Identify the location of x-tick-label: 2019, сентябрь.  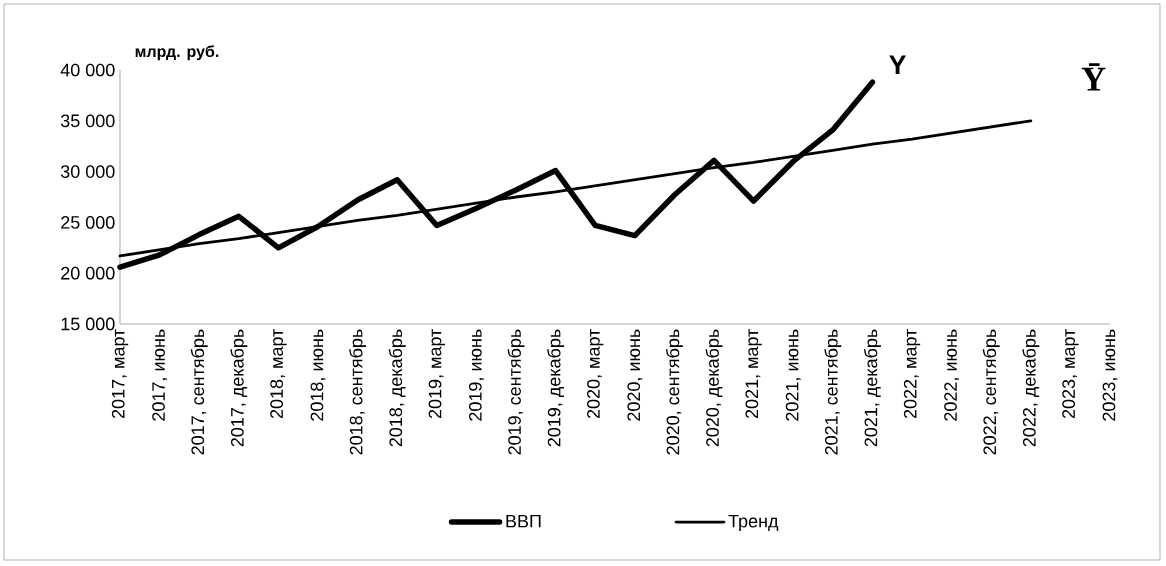
(516, 392).